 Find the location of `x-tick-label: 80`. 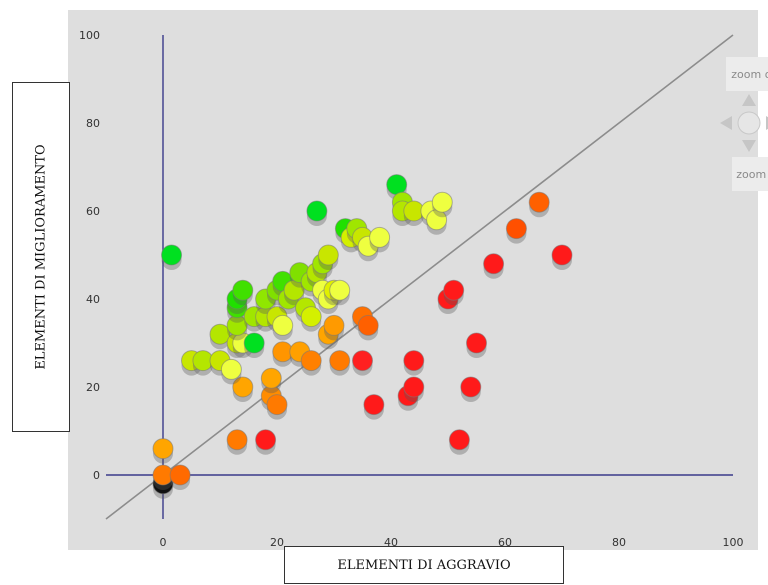

x-tick-label: 80 is located at coordinates (619, 542).